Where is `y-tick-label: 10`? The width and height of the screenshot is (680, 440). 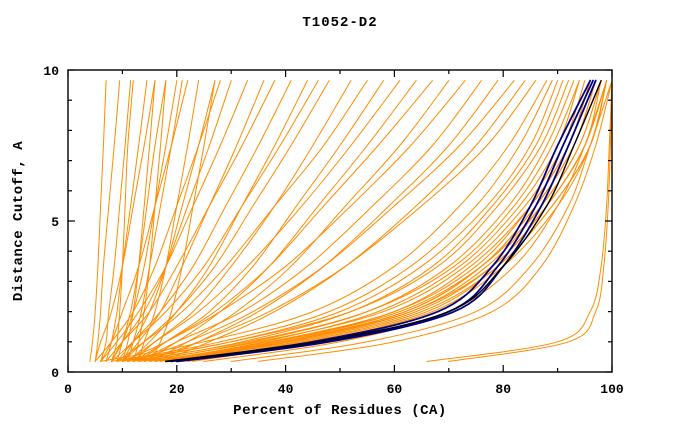
y-tick-label: 10 is located at coordinates (51, 71).